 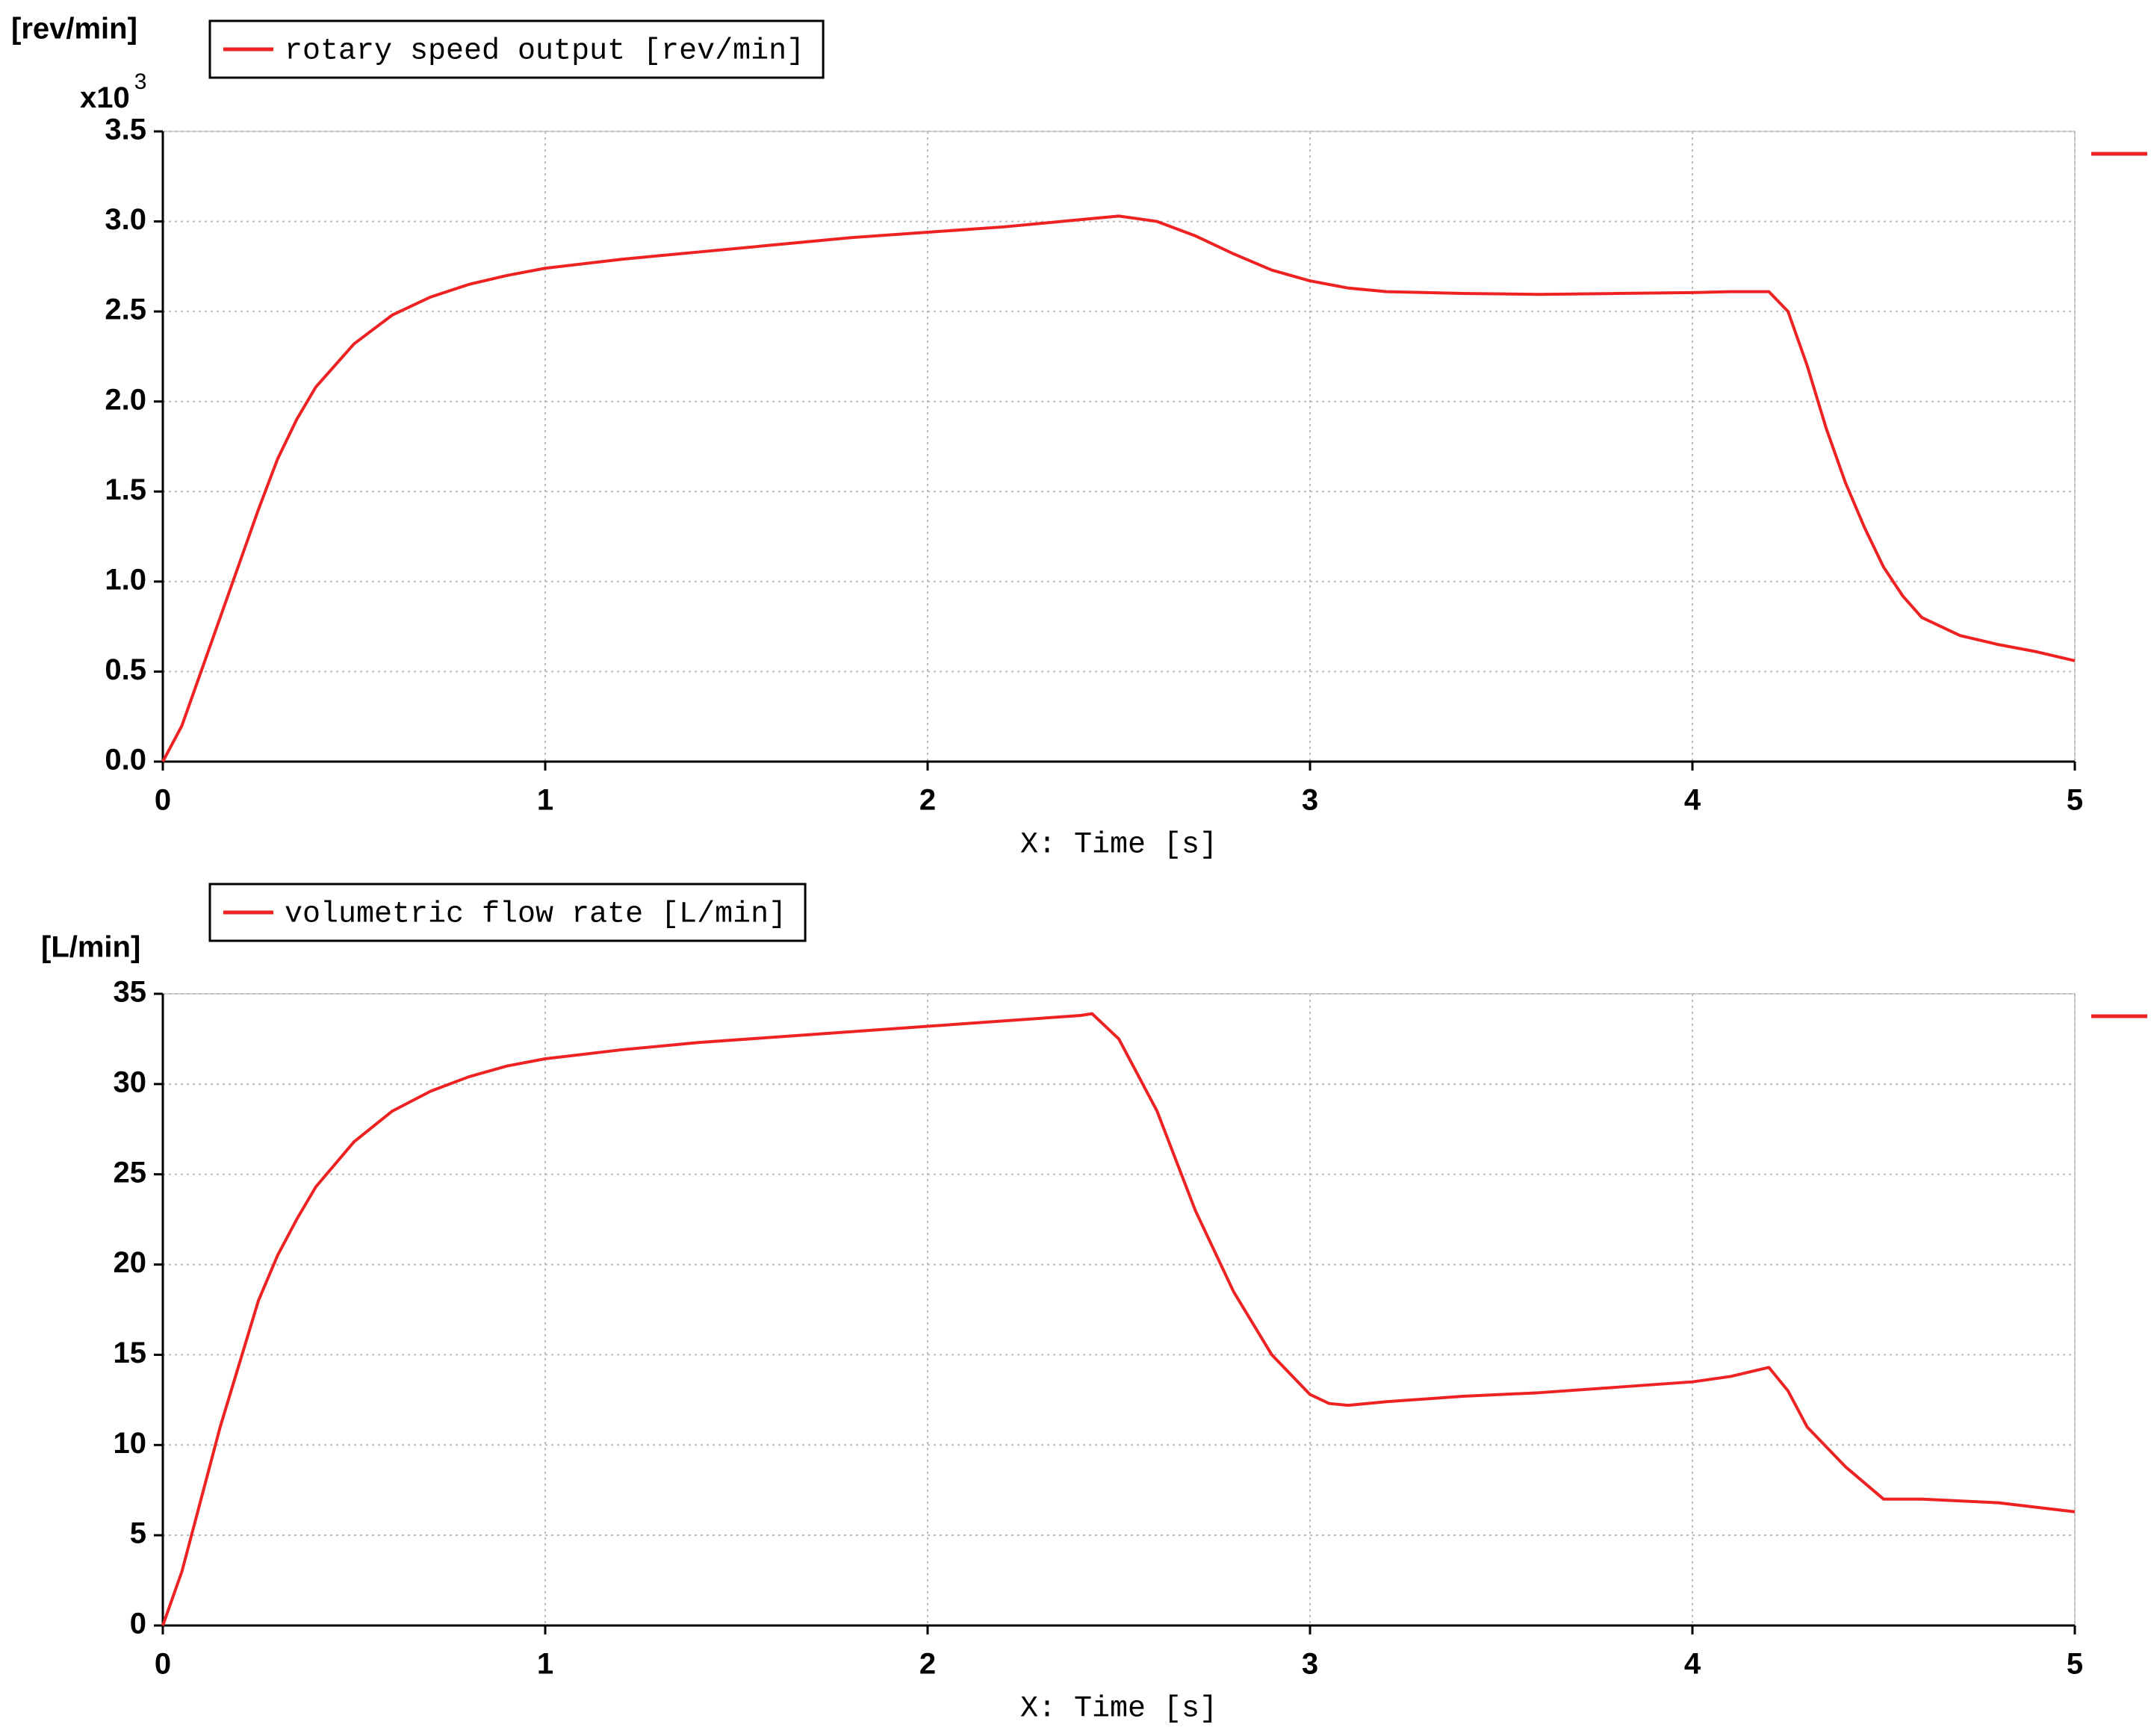 What do you see at coordinates (544, 52) in the screenshot?
I see `legend-label: rotary speed output [rev/min]` at bounding box center [544, 52].